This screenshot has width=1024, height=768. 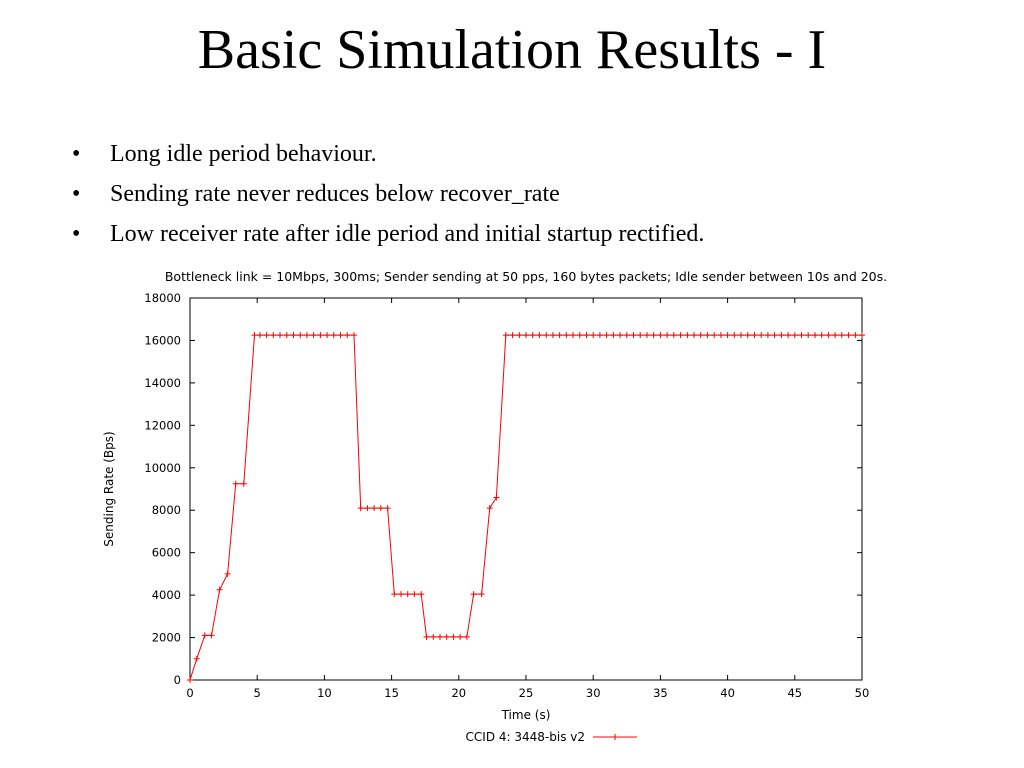 I want to click on y-tick-label: 0, so click(x=177, y=680).